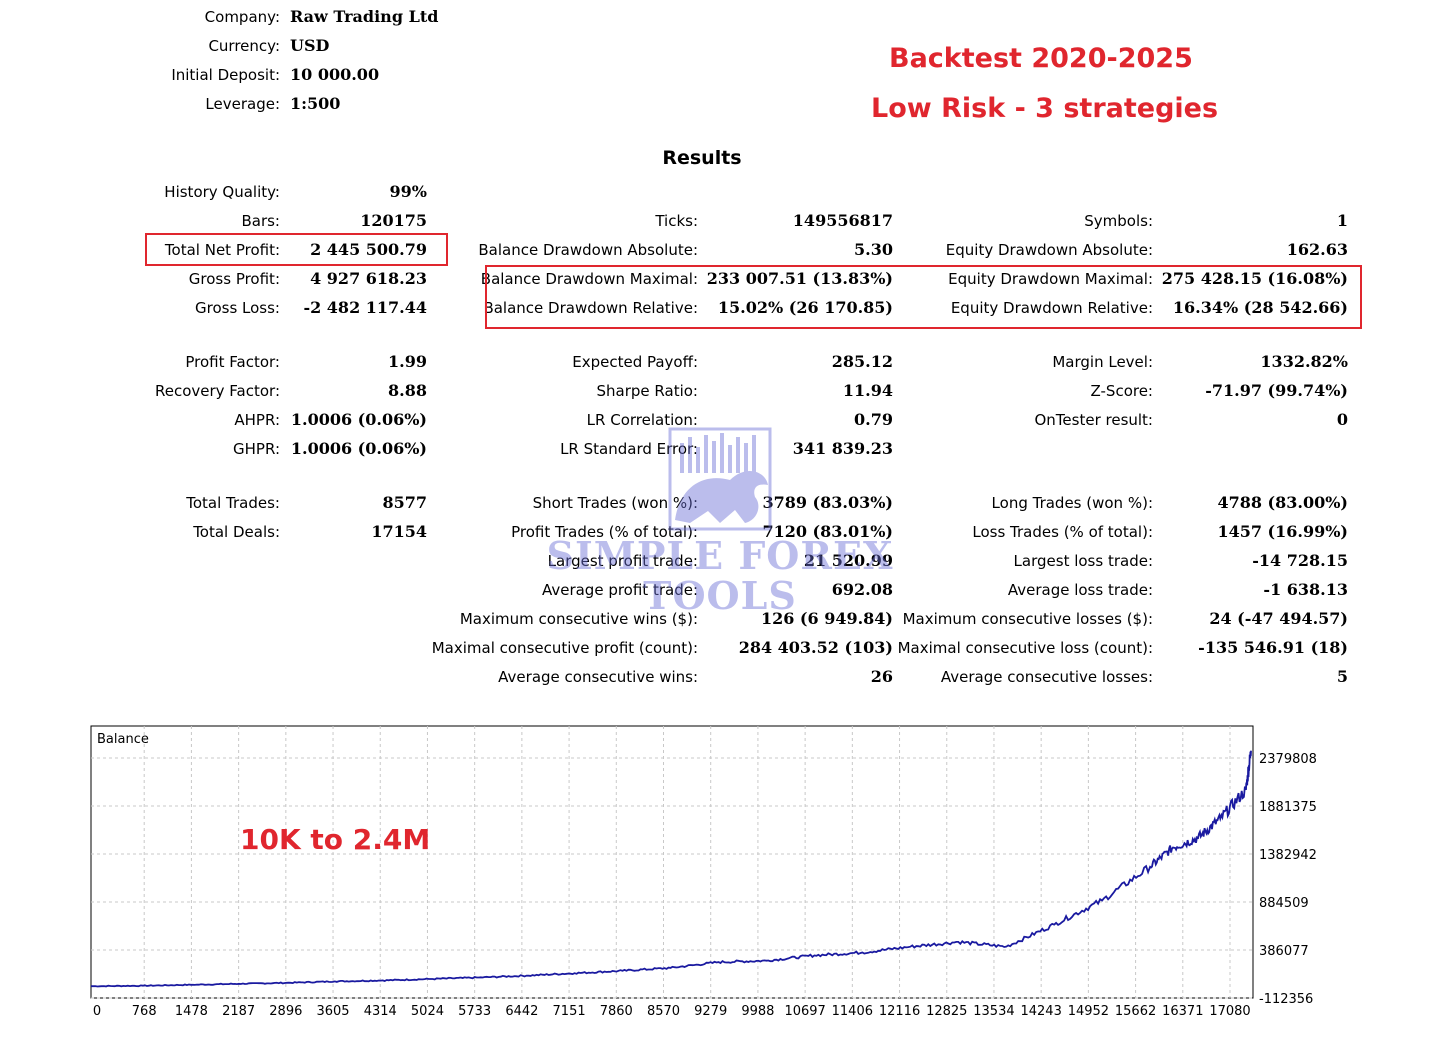 This screenshot has height=1047, width=1441. What do you see at coordinates (1093, 420) in the screenshot?
I see `stat-label: OnTester result:` at bounding box center [1093, 420].